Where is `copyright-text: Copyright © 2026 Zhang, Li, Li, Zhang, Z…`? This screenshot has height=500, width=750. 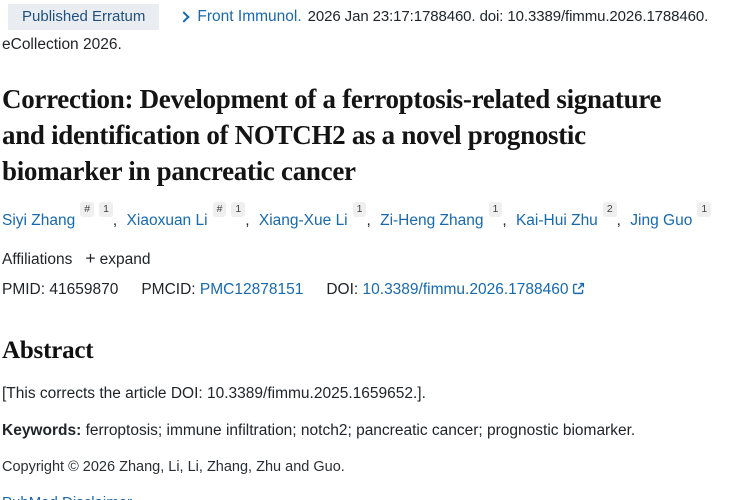 copyright-text: Copyright © 2026 Zhang, Li, Li, Zhang, Z… is located at coordinates (173, 467).